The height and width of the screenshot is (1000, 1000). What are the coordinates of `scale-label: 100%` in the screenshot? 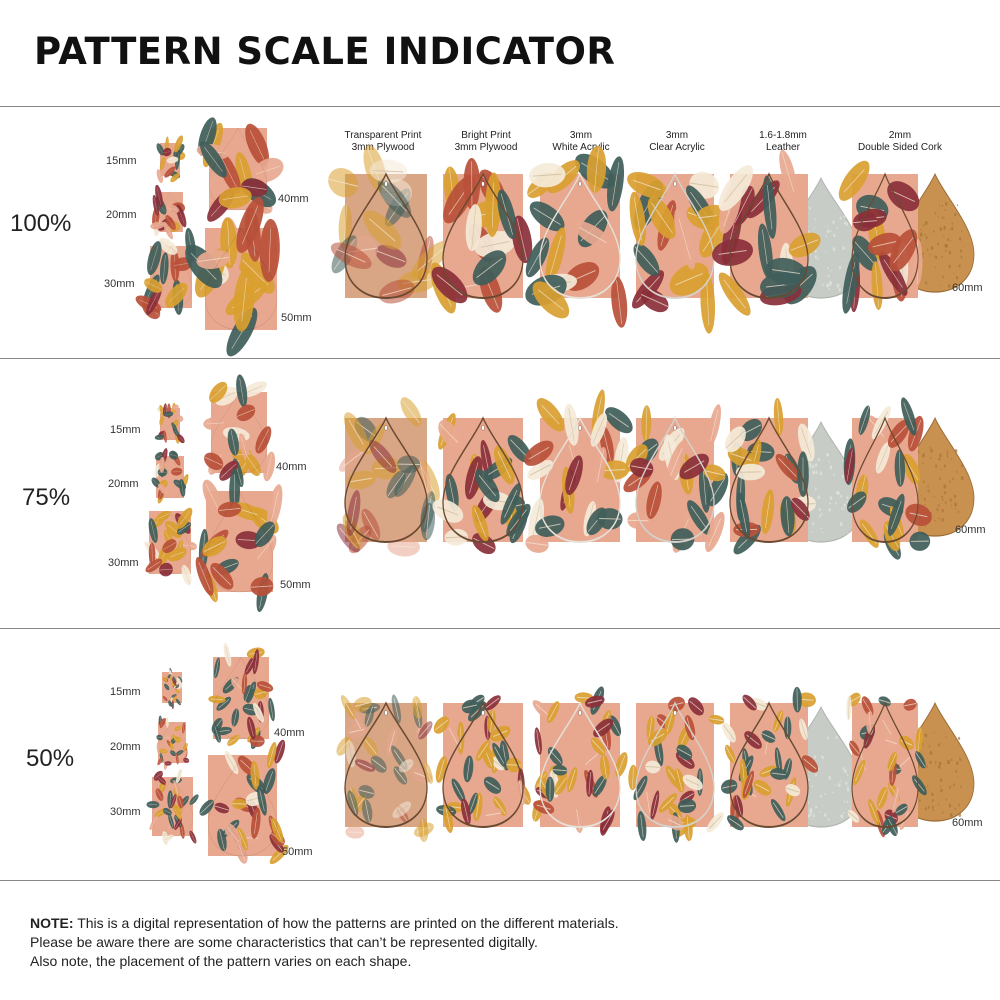 It's located at (41, 223).